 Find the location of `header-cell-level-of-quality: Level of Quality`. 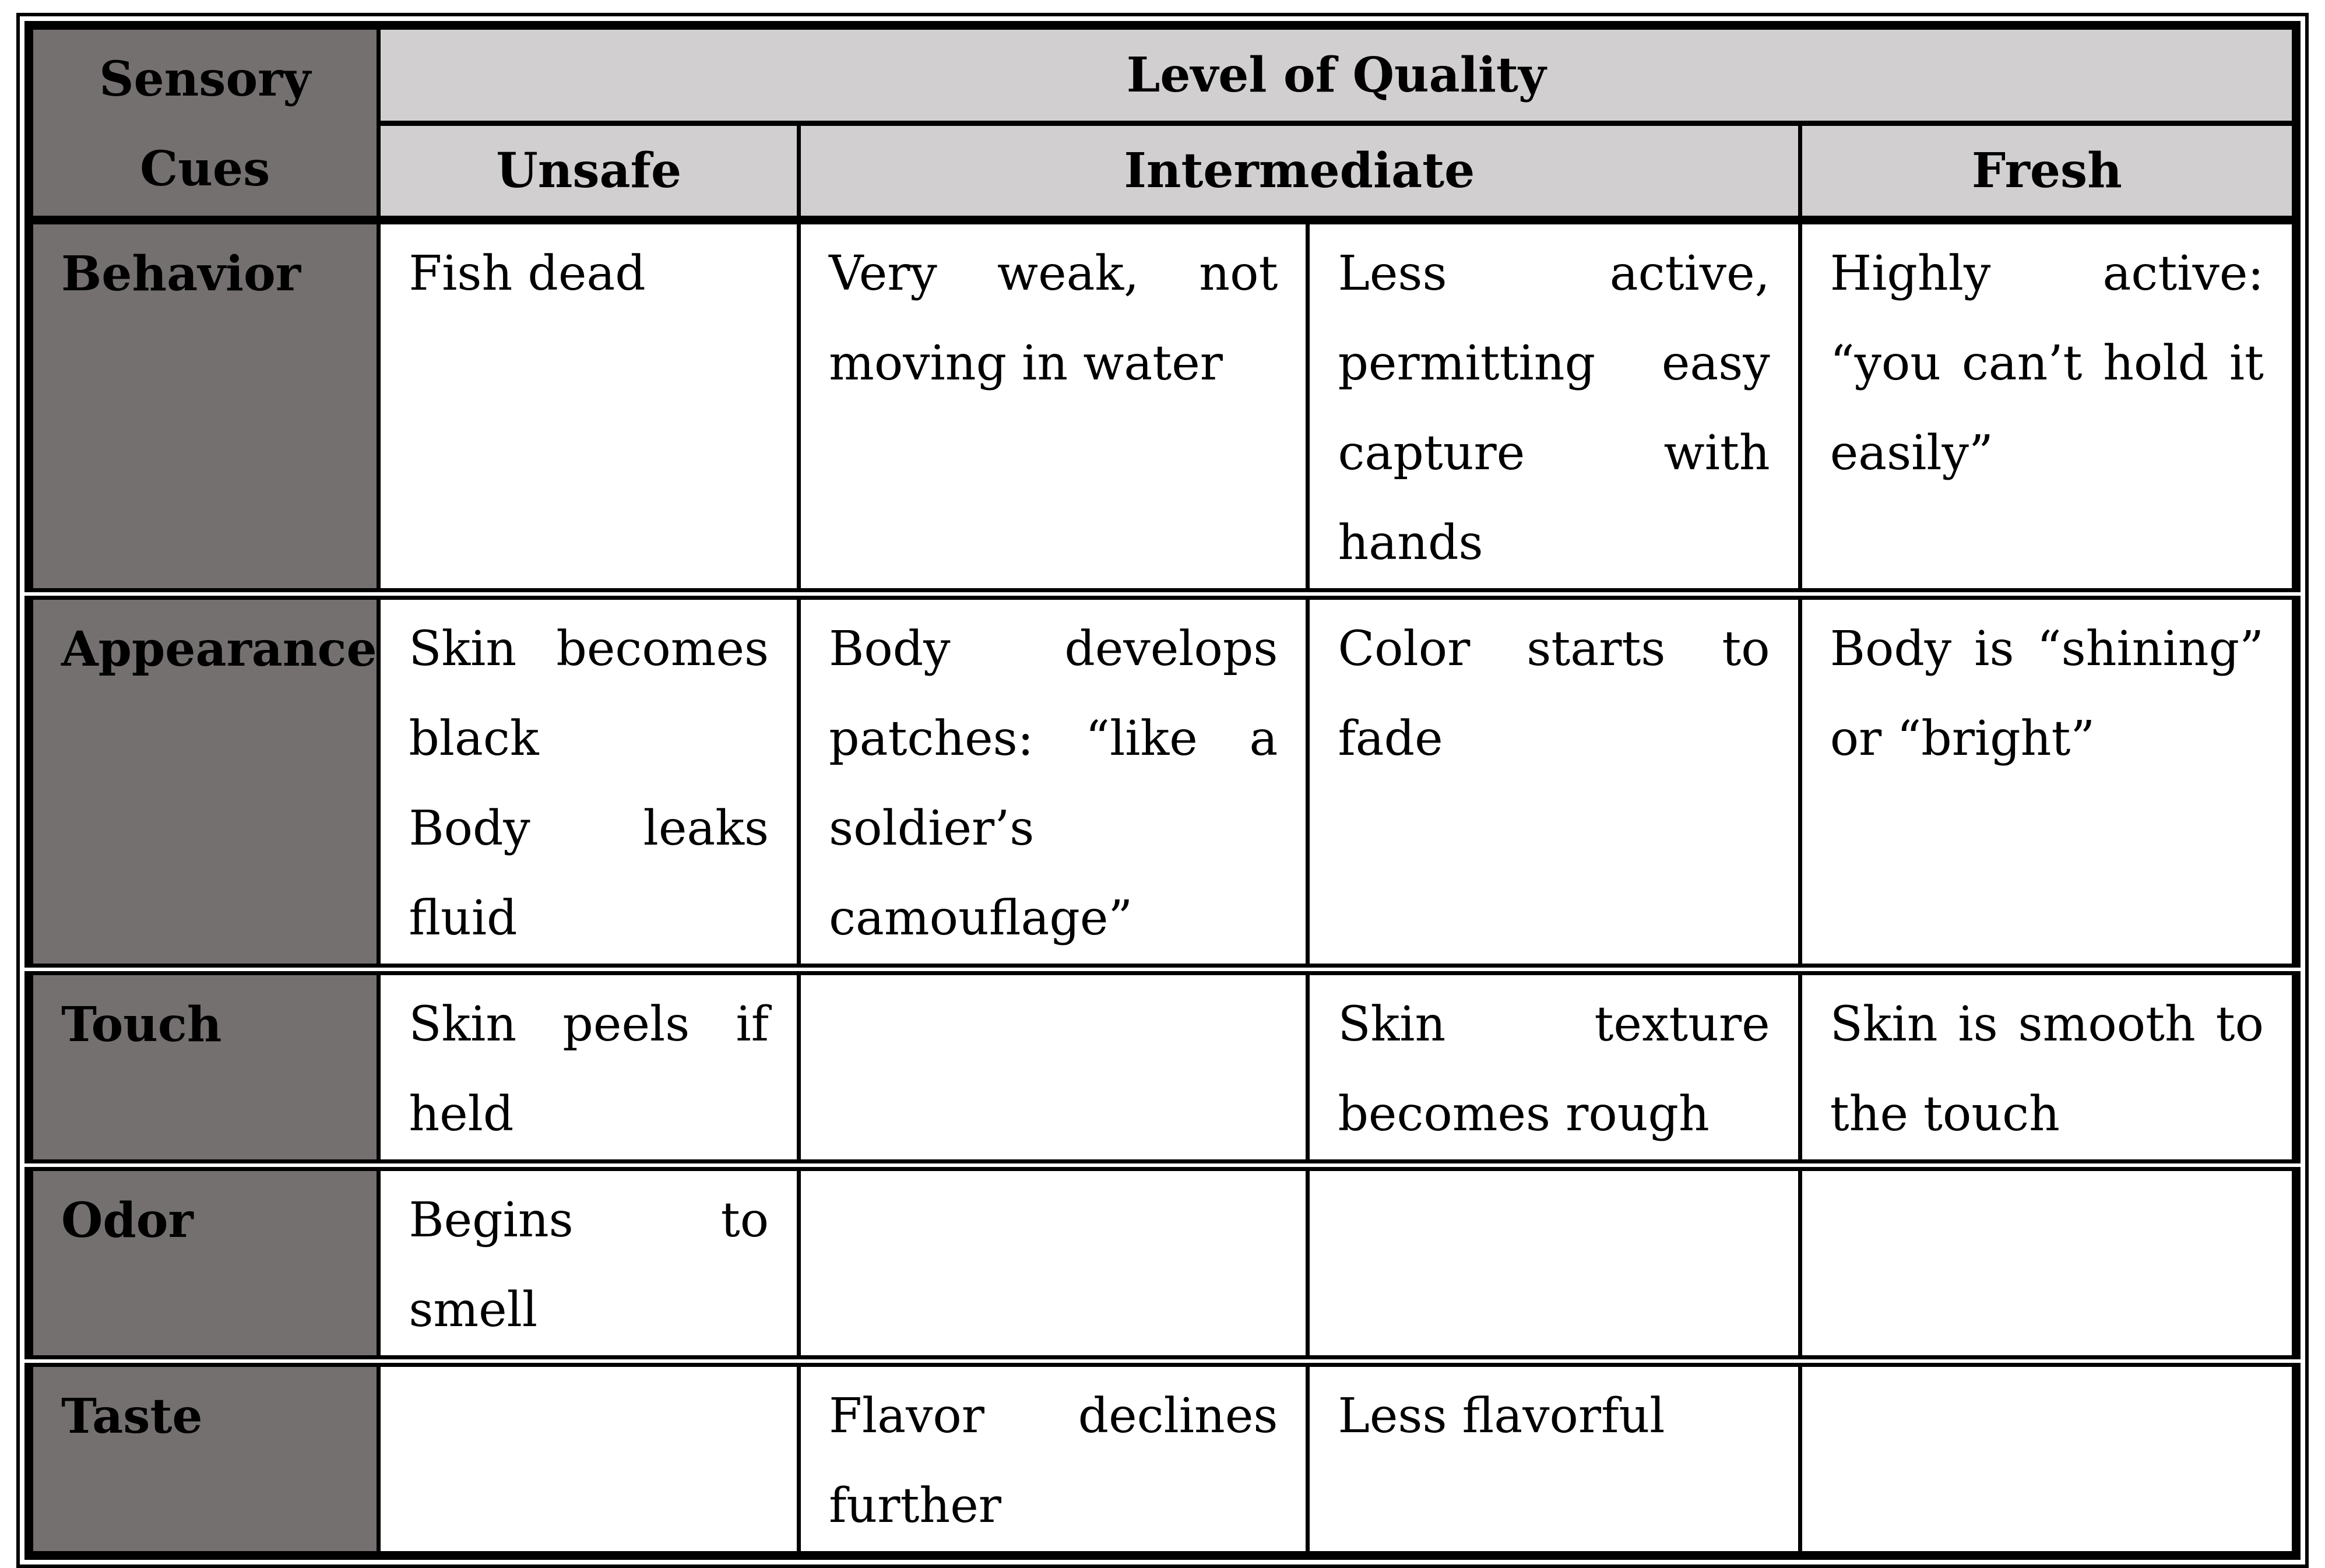

header-cell-level-of-quality: Level of Quality is located at coordinates (1338, 74).